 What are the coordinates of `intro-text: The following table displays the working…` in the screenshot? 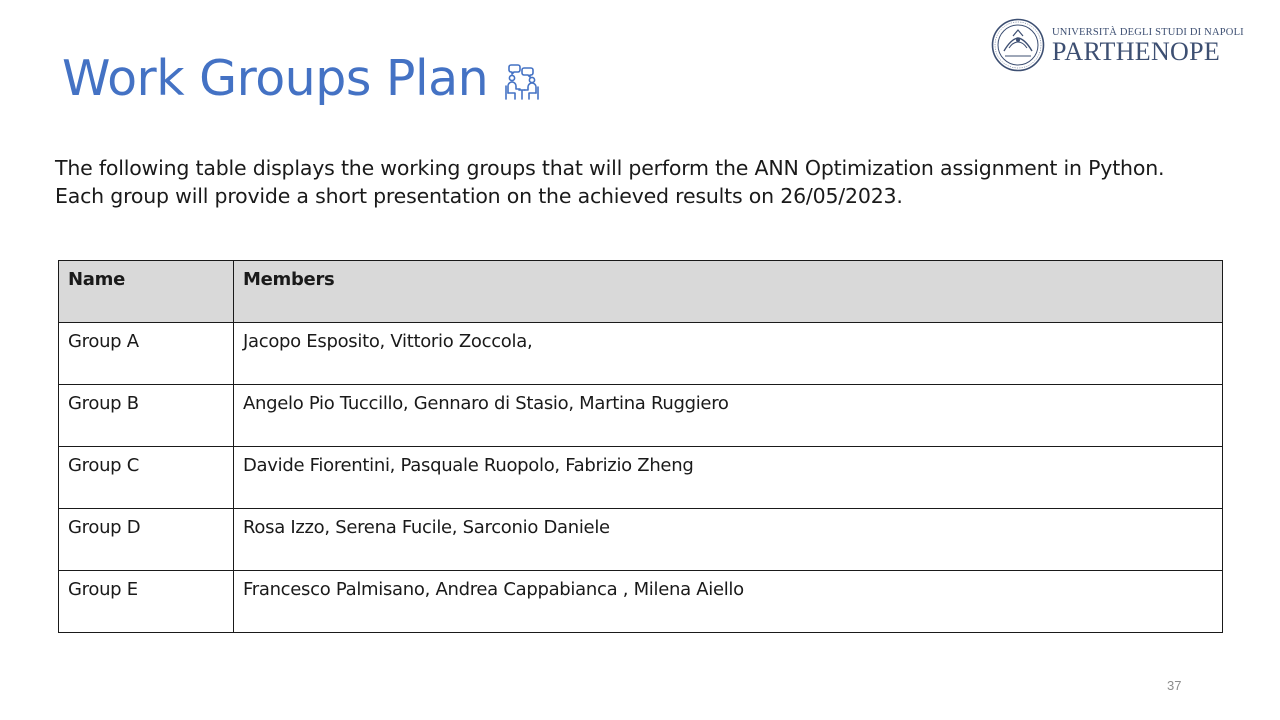 It's located at (655, 182).